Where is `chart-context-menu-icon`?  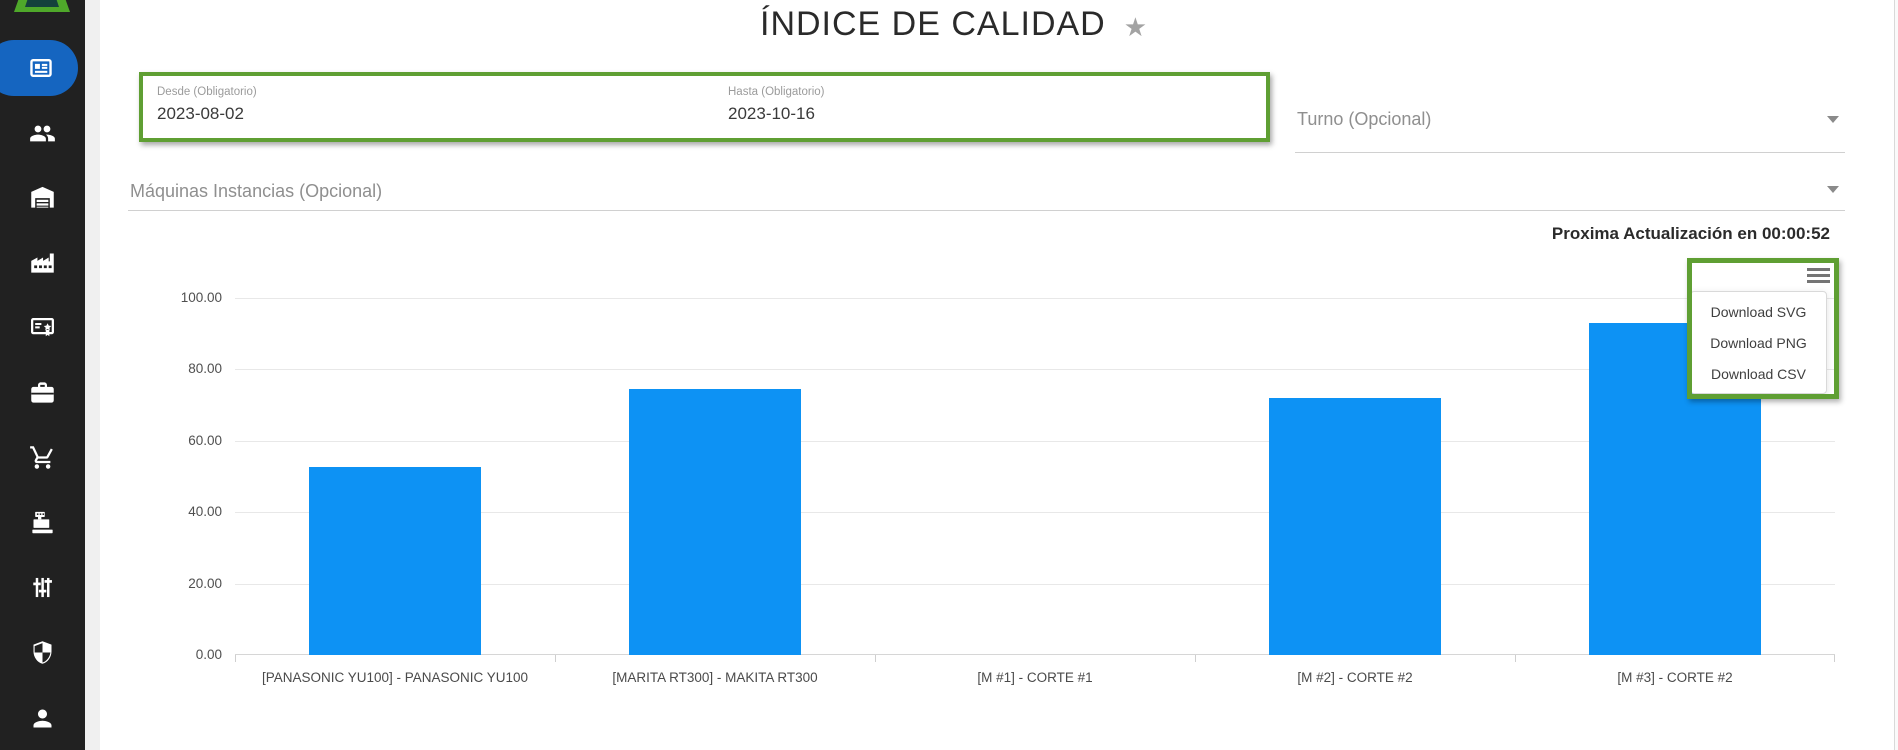
chart-context-menu-icon is located at coordinates (1818, 277).